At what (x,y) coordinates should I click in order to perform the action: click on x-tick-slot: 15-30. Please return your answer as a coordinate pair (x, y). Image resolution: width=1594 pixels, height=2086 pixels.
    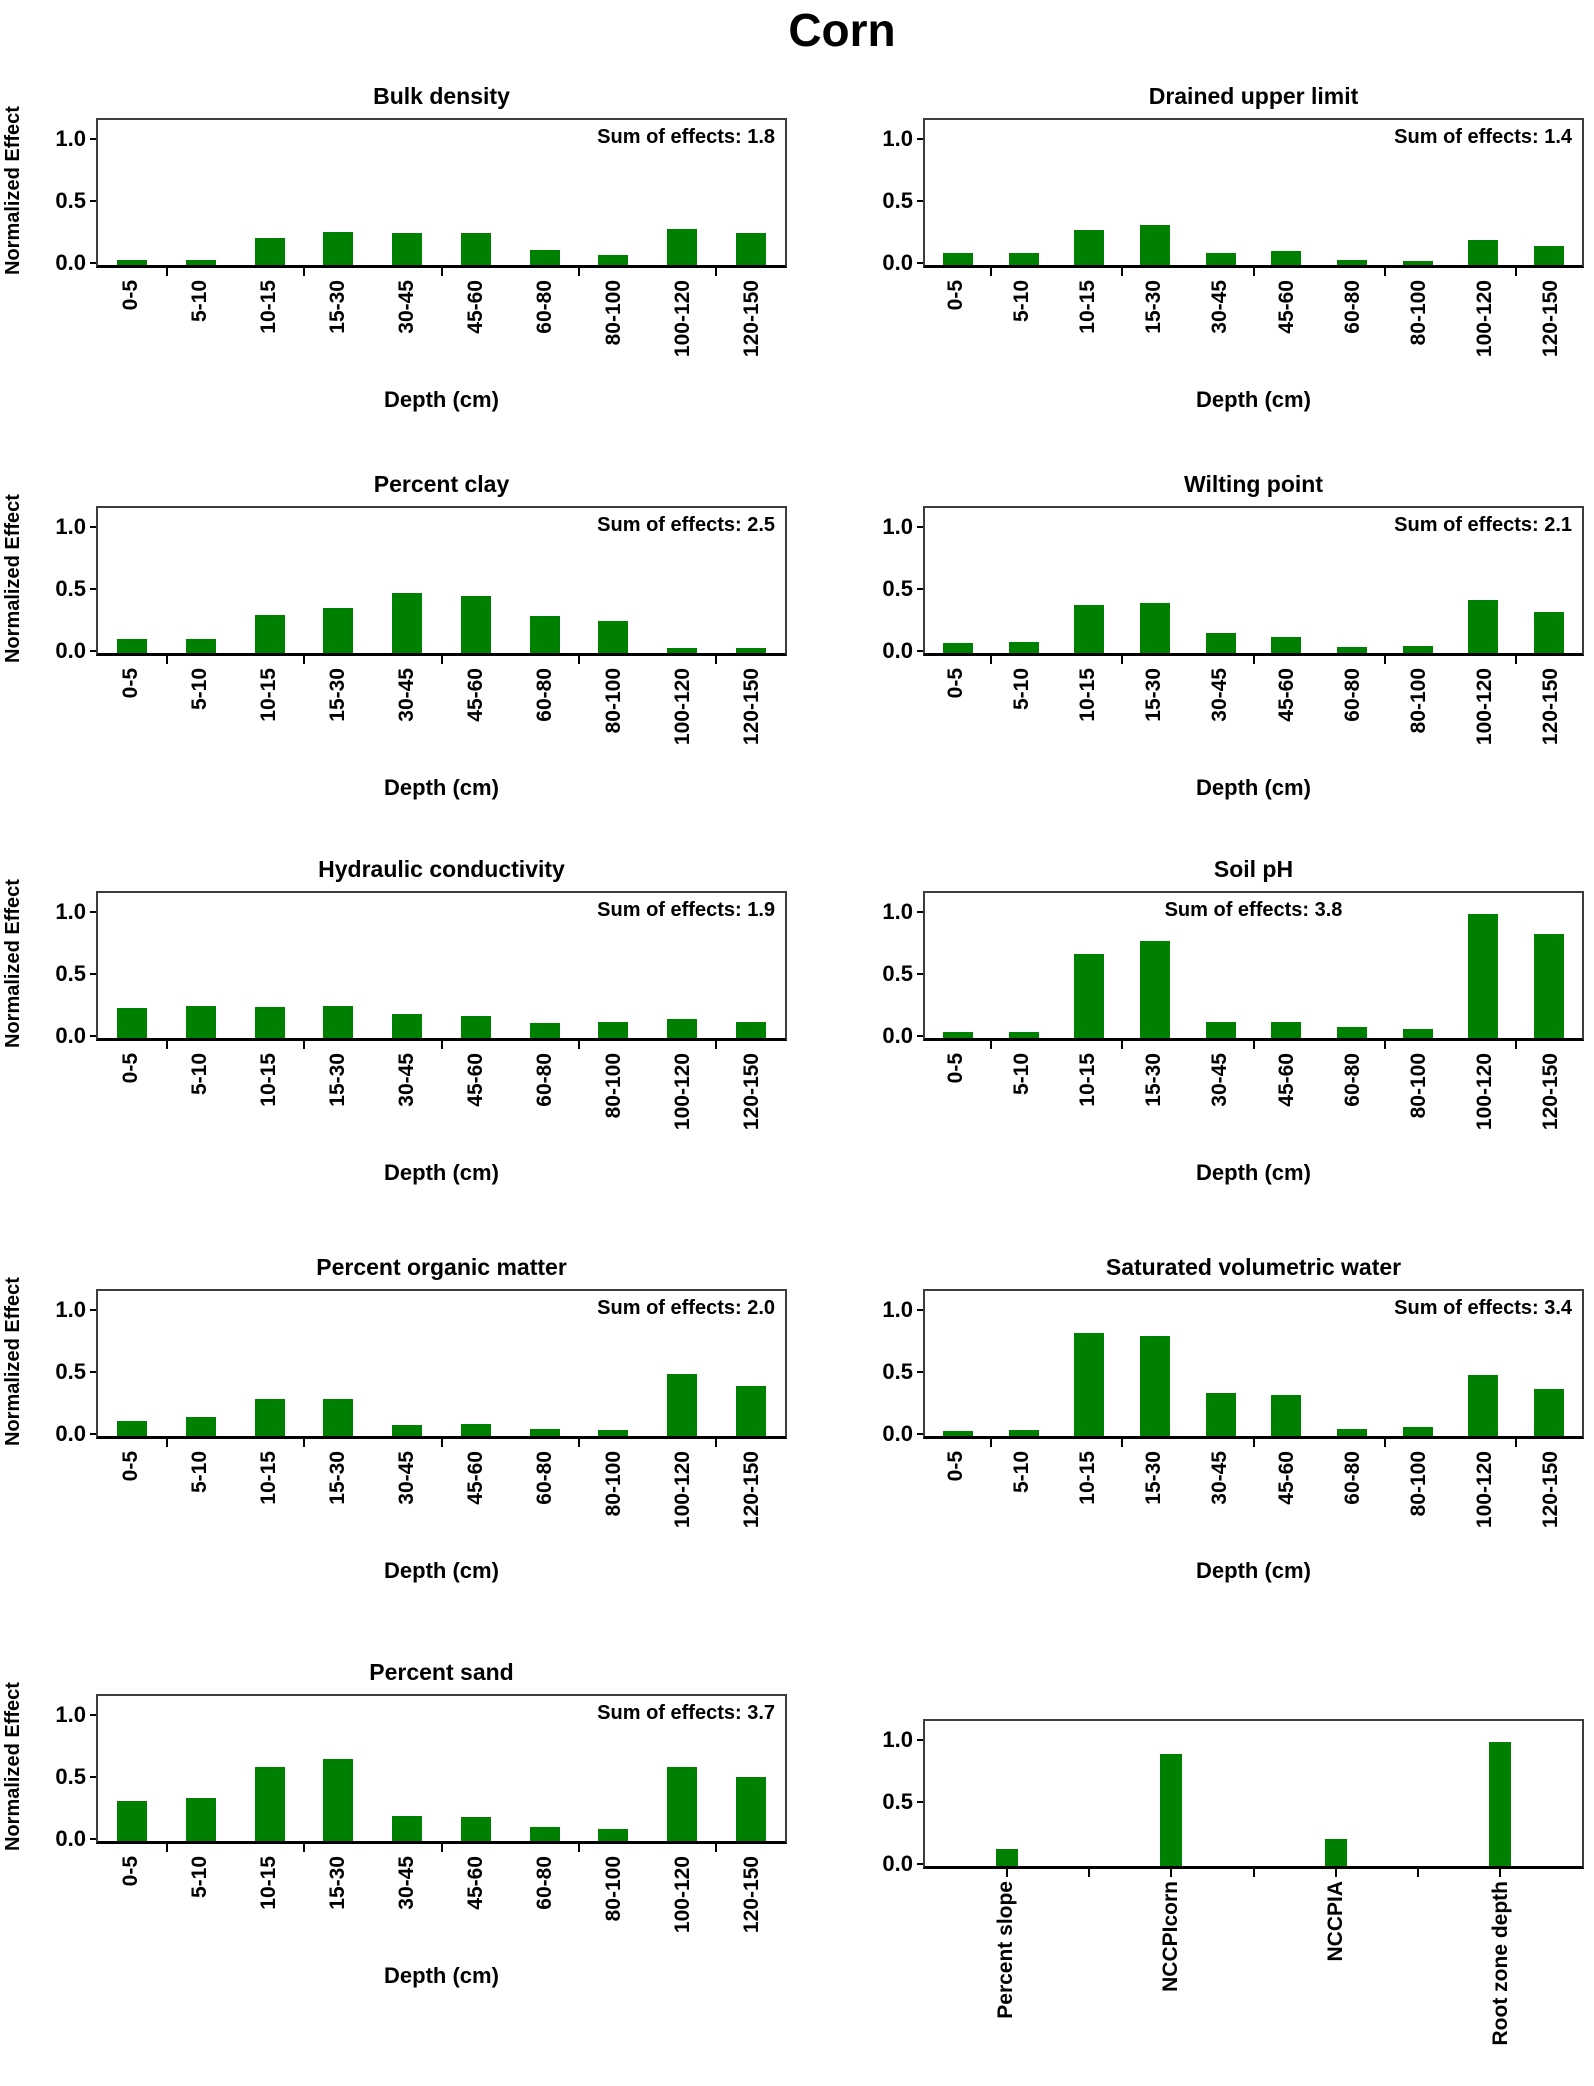
    Looking at the image, I should click on (1154, 719).